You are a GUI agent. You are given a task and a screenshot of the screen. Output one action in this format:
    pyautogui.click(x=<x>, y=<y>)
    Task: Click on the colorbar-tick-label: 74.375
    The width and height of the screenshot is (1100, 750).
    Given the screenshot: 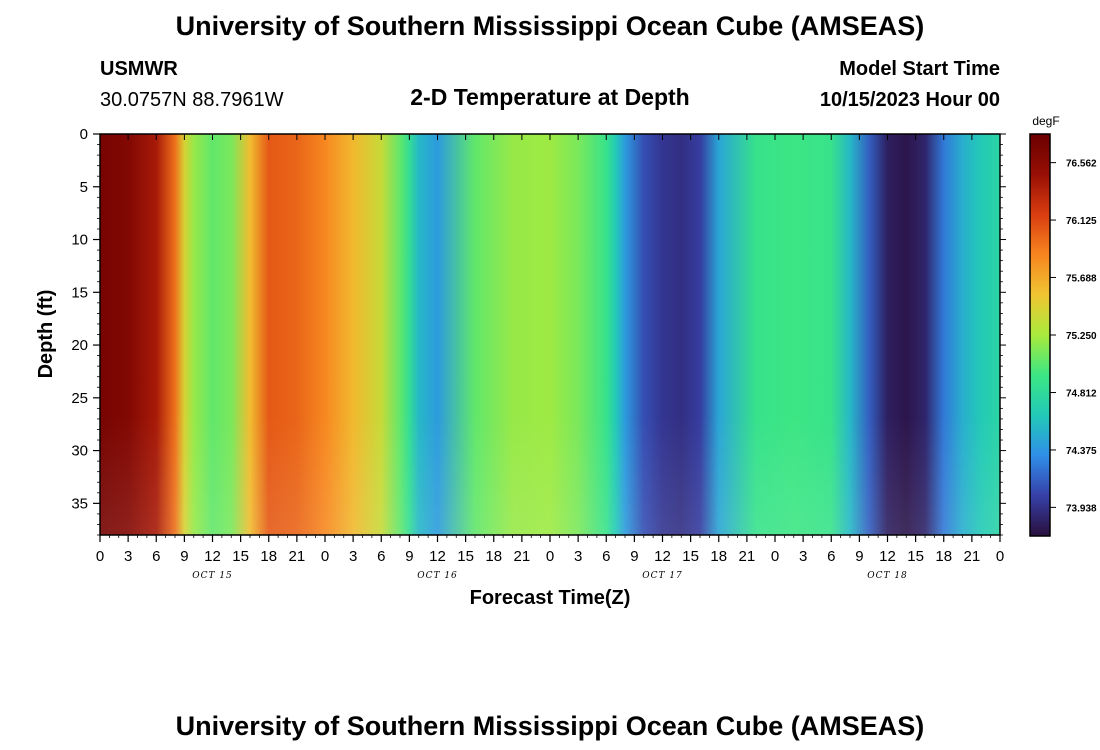 What is the action you would take?
    pyautogui.click(x=1081, y=451)
    